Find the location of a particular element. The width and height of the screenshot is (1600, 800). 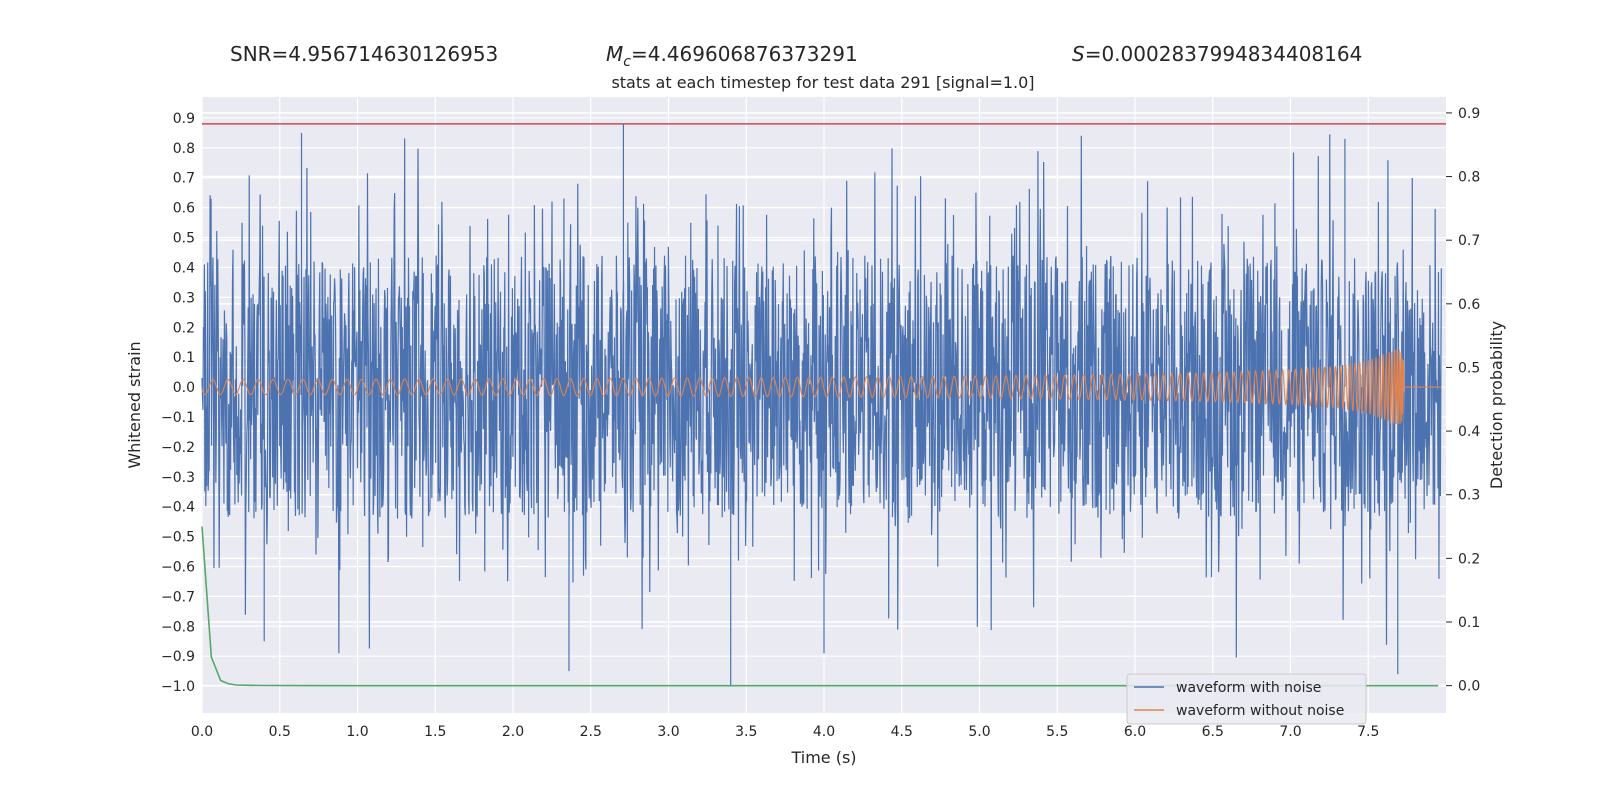

x-tick-label: 6.0 is located at coordinates (1135, 732).